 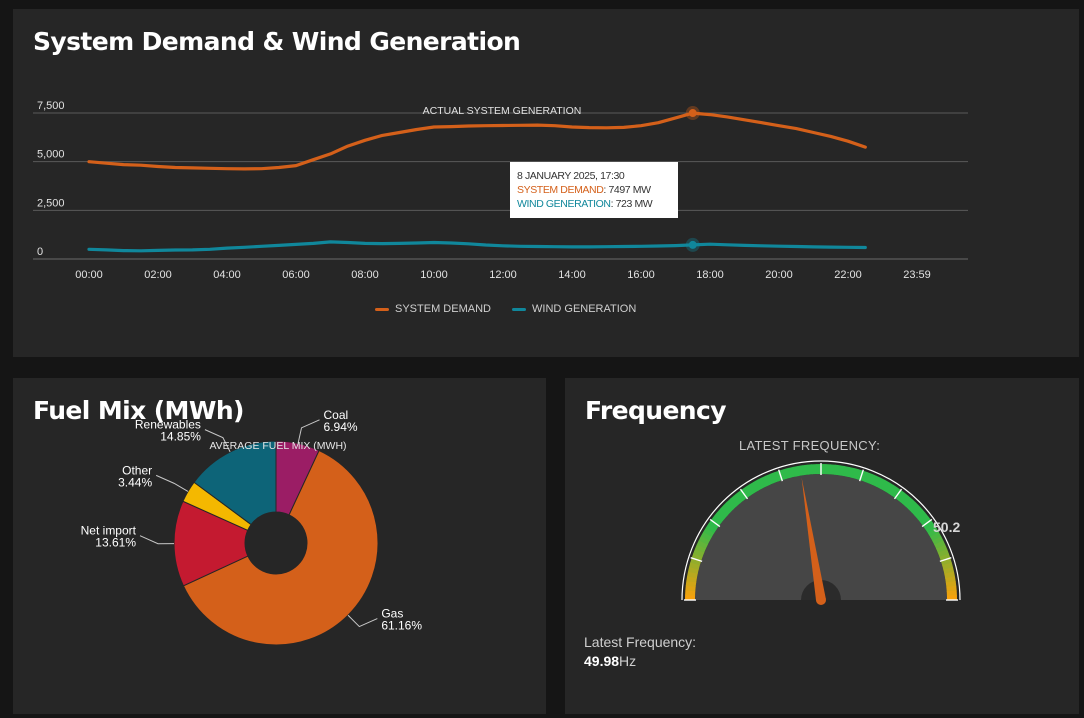 What do you see at coordinates (779, 275) in the screenshot?
I see `x-tick-label: 20:00` at bounding box center [779, 275].